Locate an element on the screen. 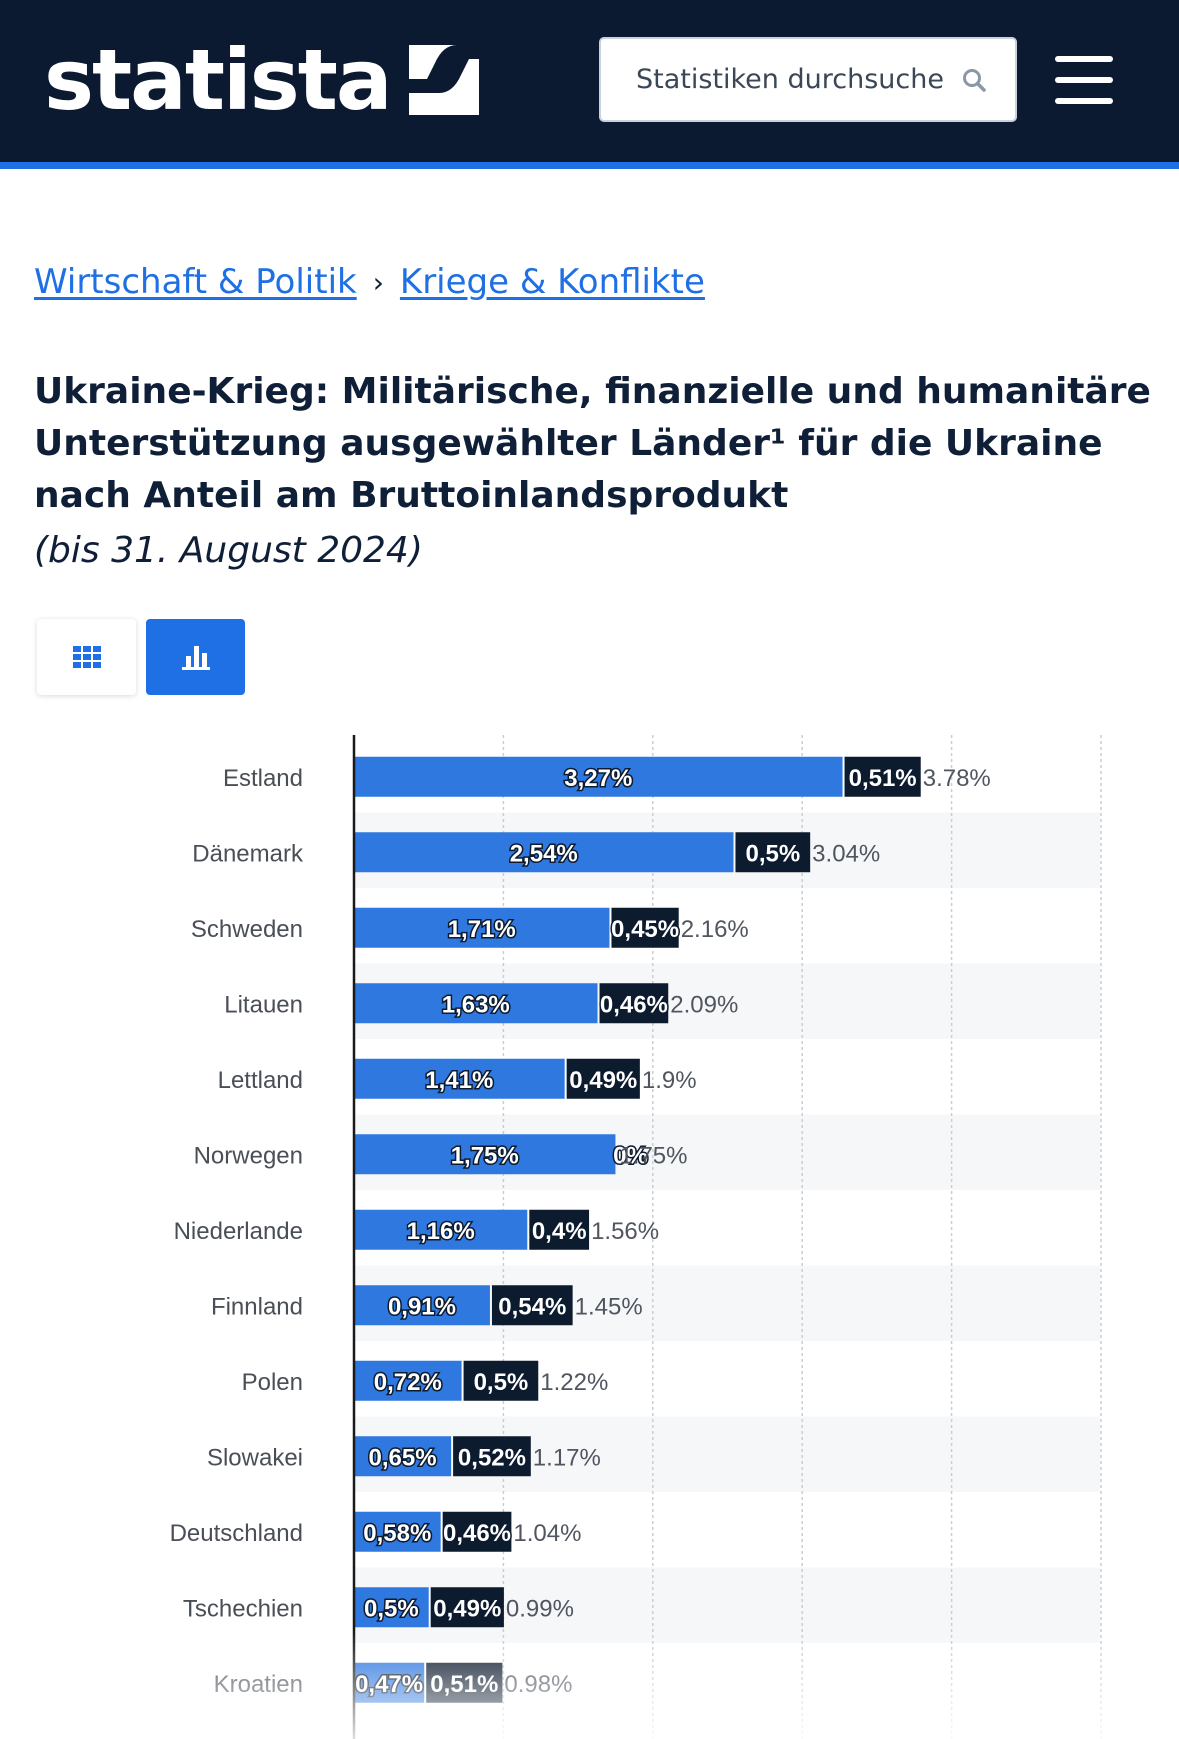  search-icon is located at coordinates (974, 80).